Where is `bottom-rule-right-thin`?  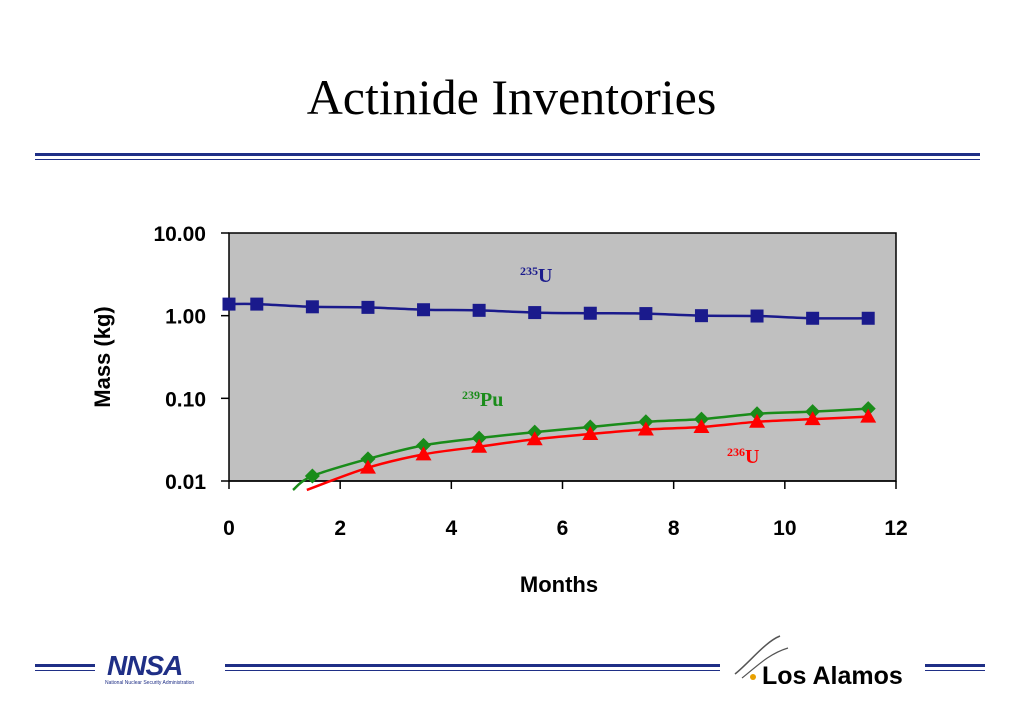 bottom-rule-right-thin is located at coordinates (955, 670).